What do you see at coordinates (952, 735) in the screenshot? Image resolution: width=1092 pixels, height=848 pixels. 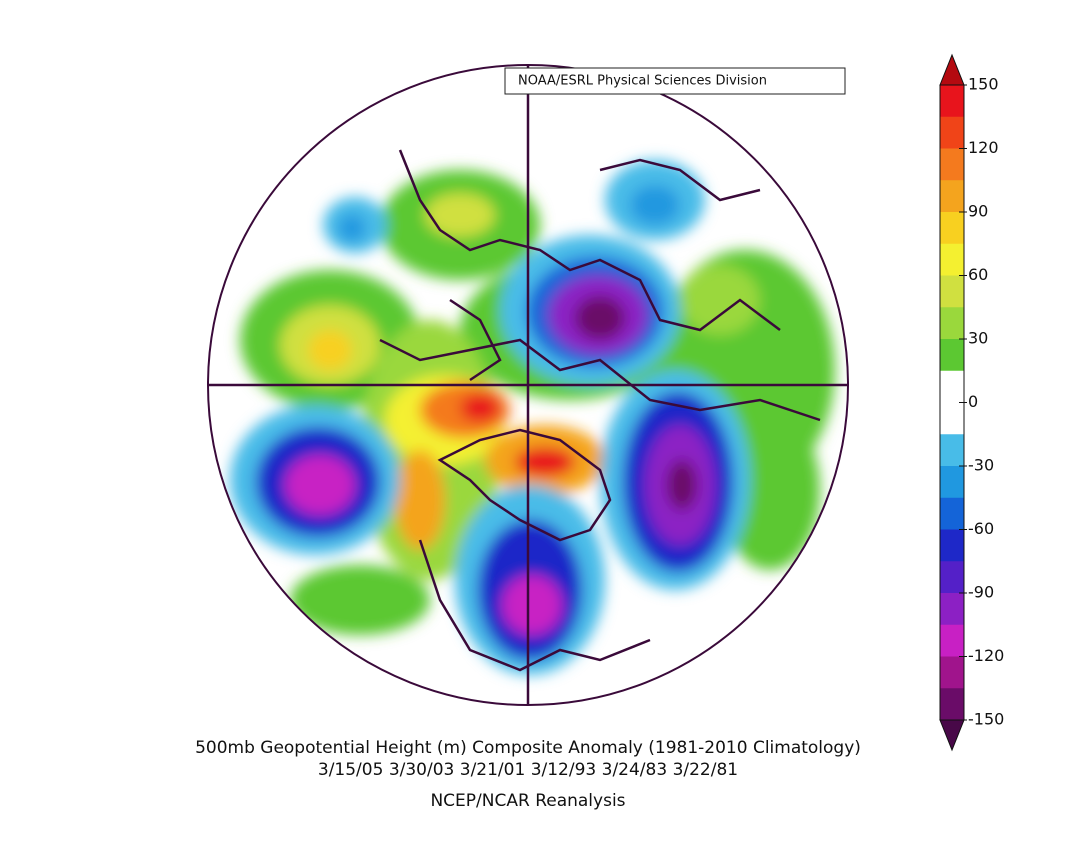 I see `colorbar-under` at bounding box center [952, 735].